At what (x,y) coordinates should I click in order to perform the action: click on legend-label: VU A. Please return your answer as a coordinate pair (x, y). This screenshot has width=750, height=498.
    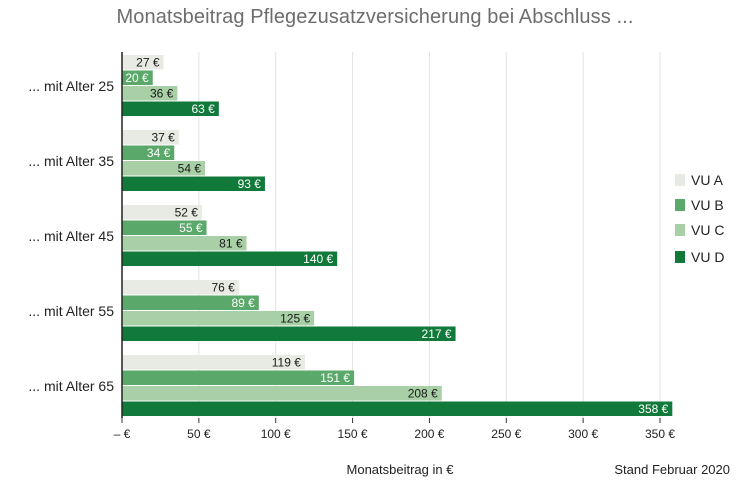
    Looking at the image, I should click on (707, 180).